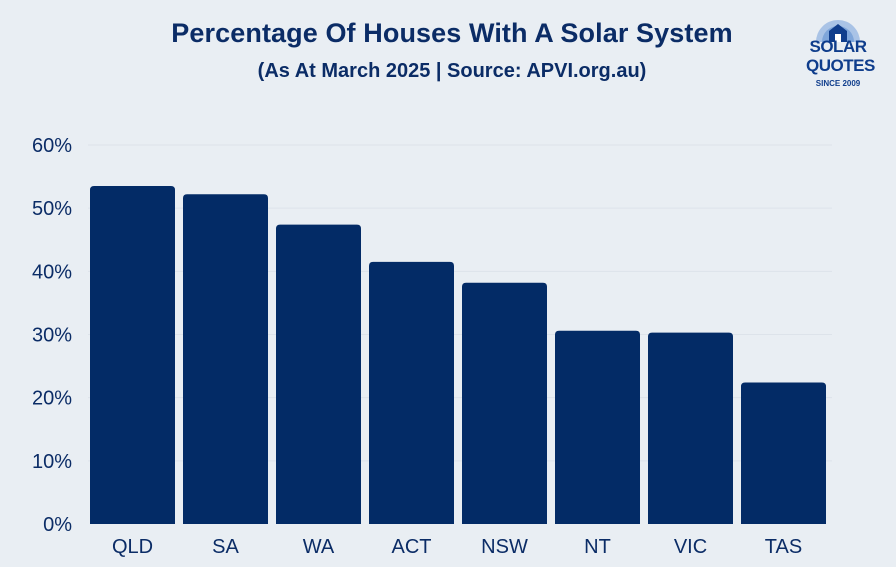 Image resolution: width=896 pixels, height=567 pixels. Describe the element at coordinates (132, 355) in the screenshot. I see `bar-qld` at that location.